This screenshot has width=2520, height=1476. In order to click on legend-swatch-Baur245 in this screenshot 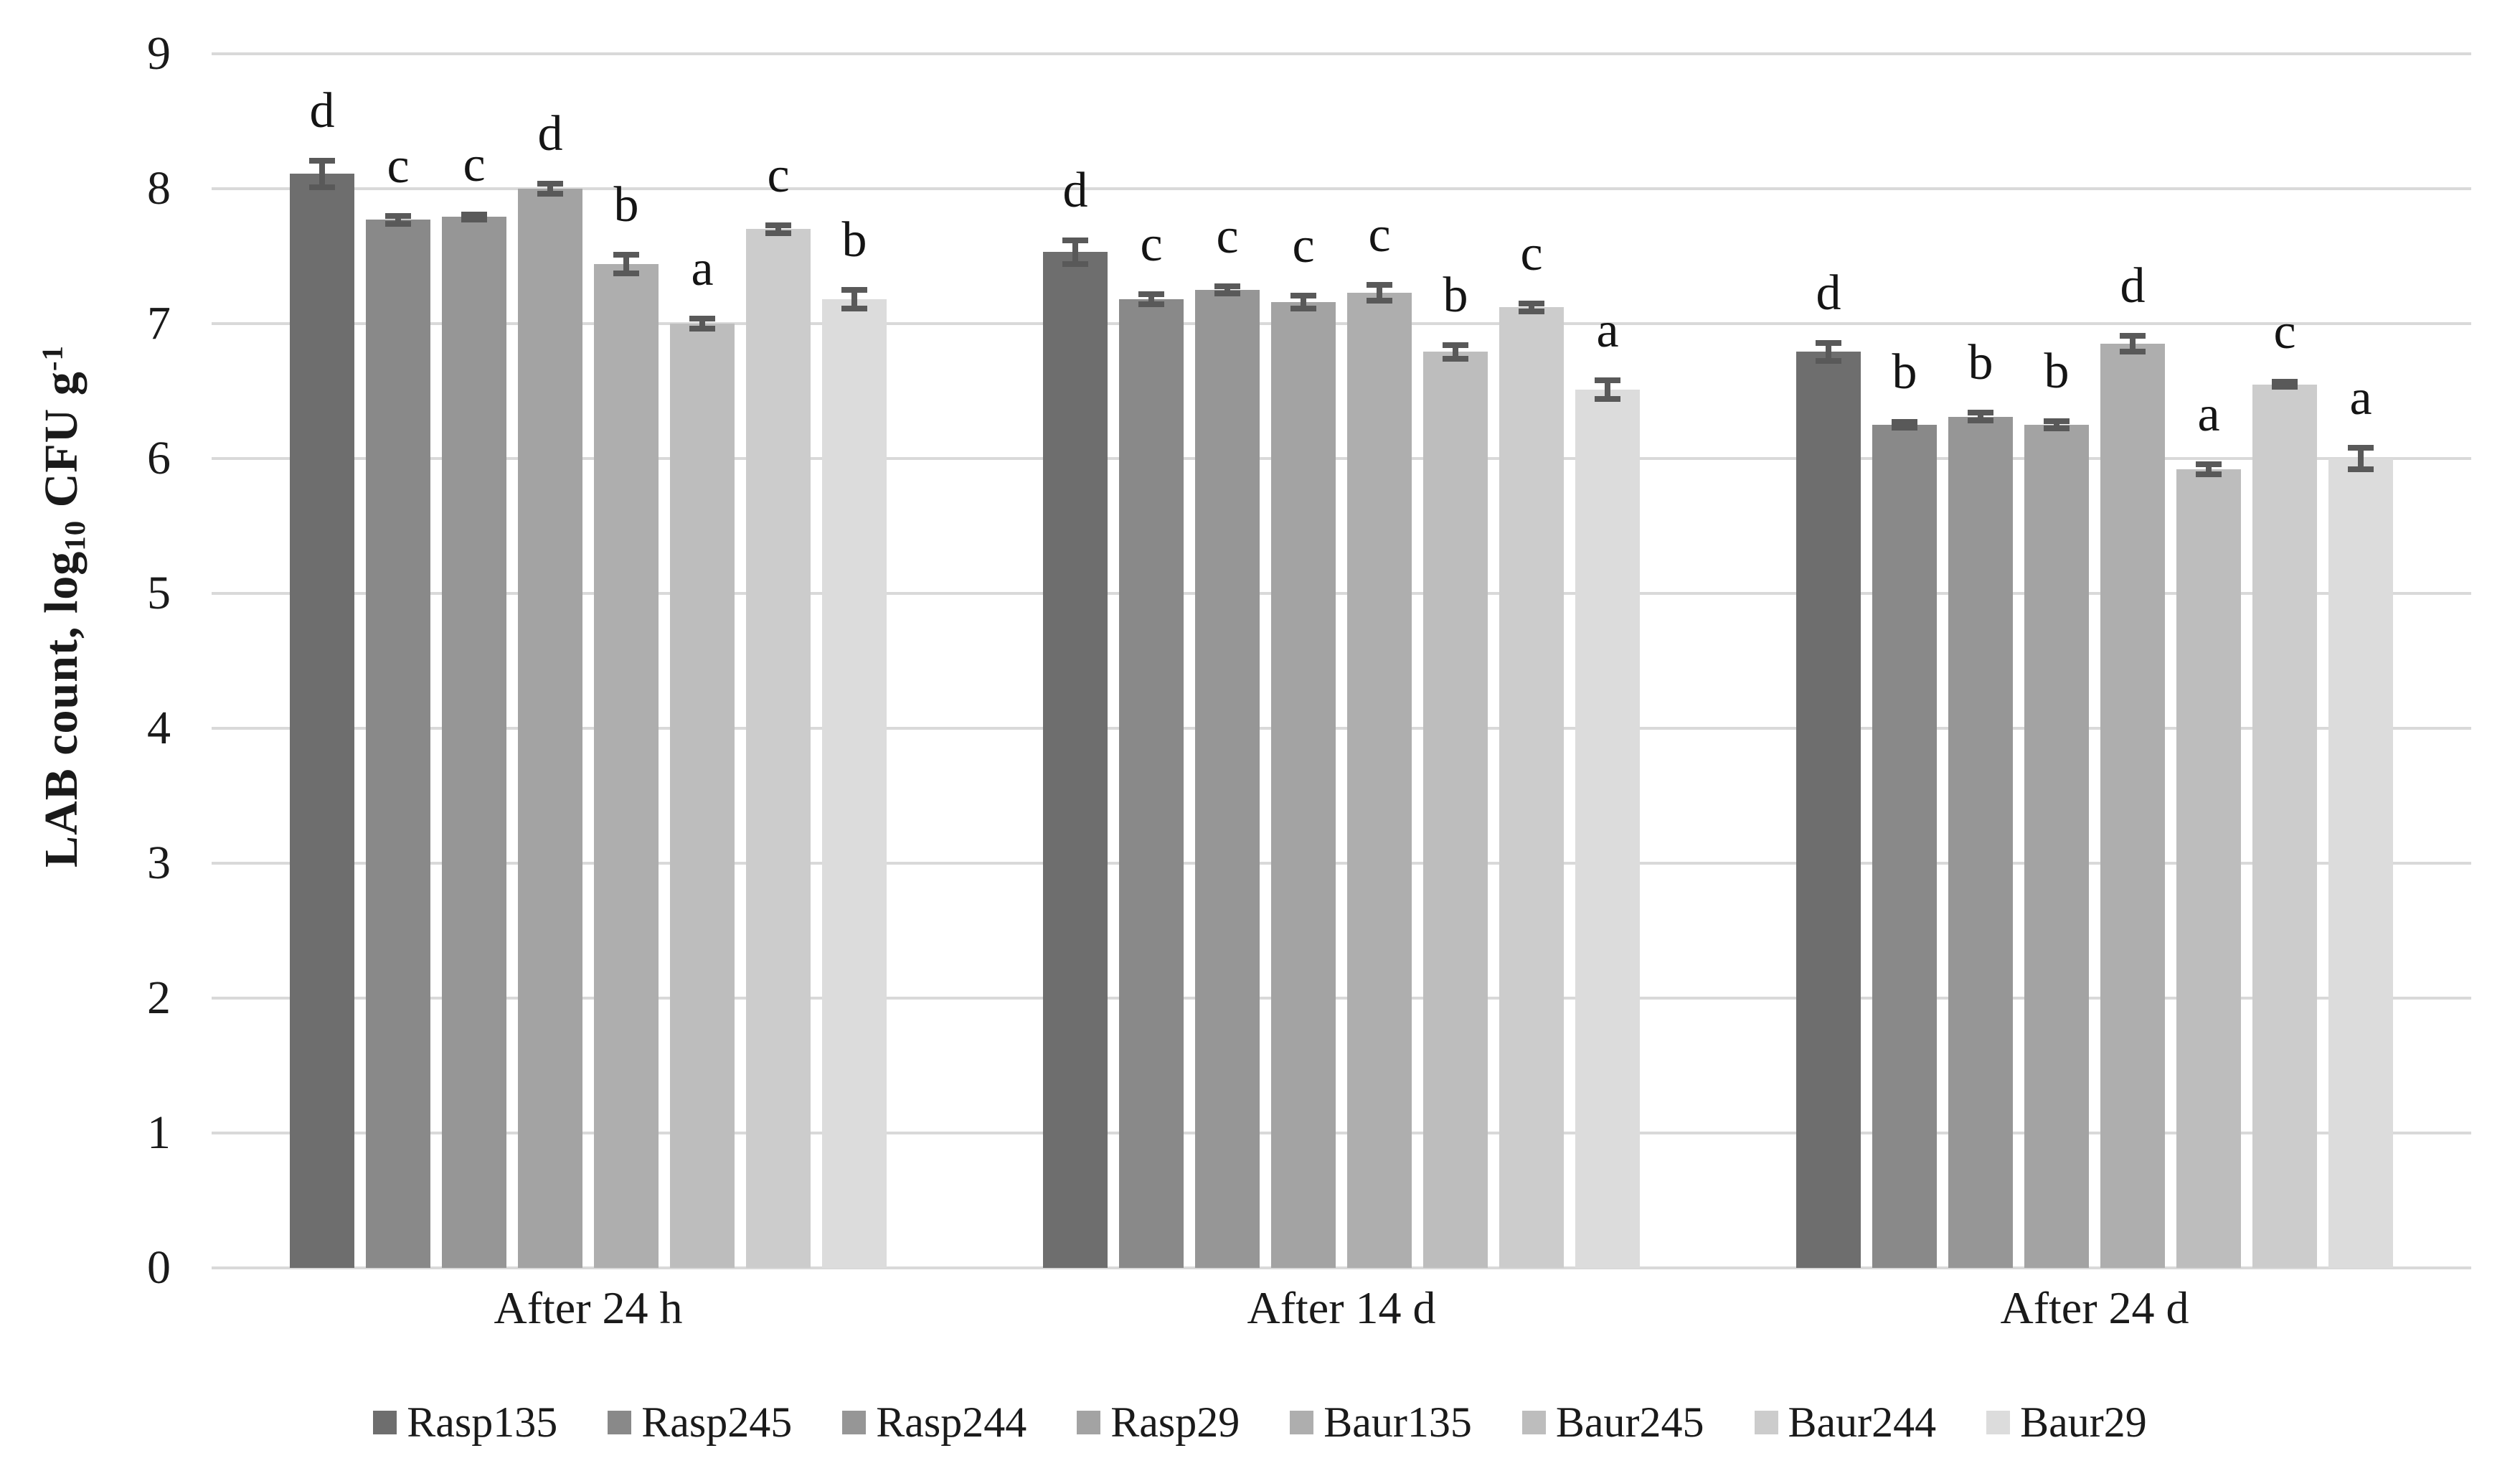, I will do `click(1533, 1422)`.